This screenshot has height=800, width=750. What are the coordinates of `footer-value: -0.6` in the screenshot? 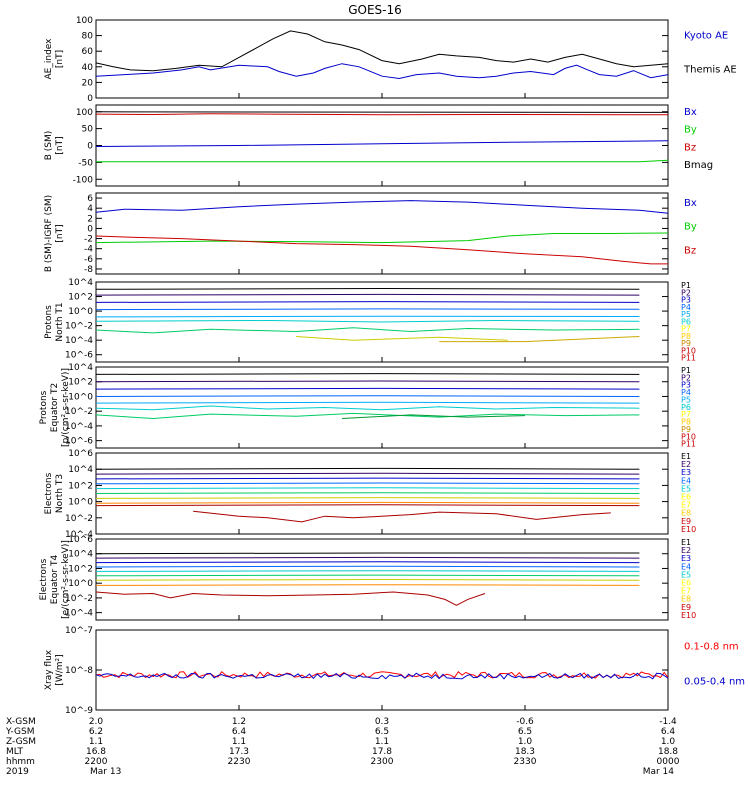 It's located at (525, 722).